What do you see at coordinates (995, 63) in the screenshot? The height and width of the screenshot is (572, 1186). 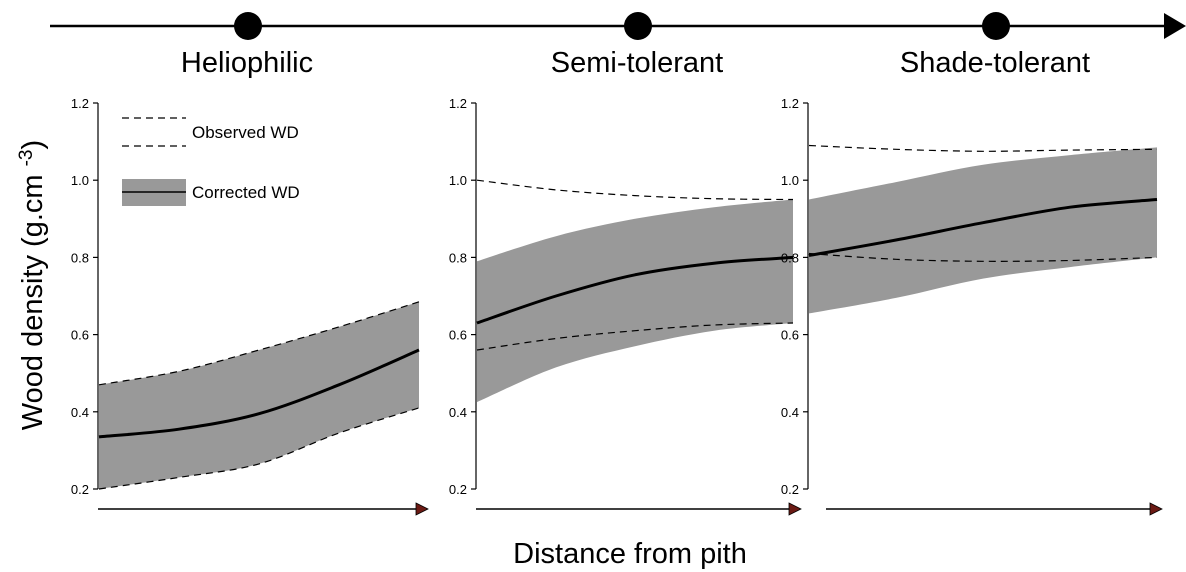 I see `panel-title: Shade-tolerant` at bounding box center [995, 63].